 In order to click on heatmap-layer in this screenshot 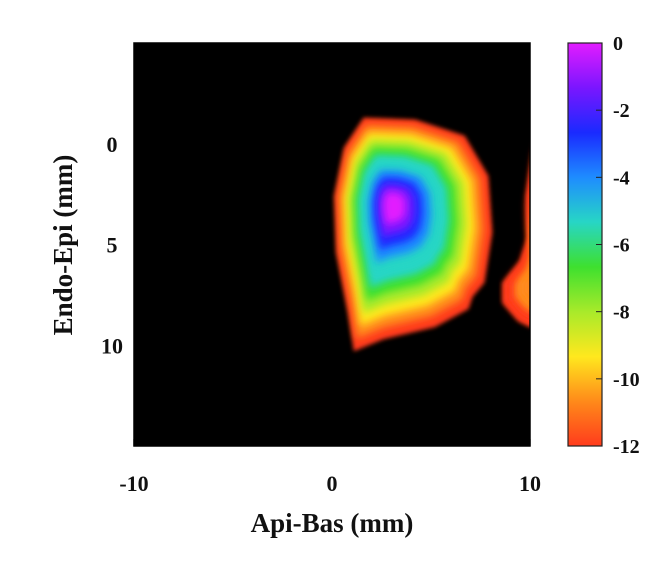, I will do `click(437, 234)`.